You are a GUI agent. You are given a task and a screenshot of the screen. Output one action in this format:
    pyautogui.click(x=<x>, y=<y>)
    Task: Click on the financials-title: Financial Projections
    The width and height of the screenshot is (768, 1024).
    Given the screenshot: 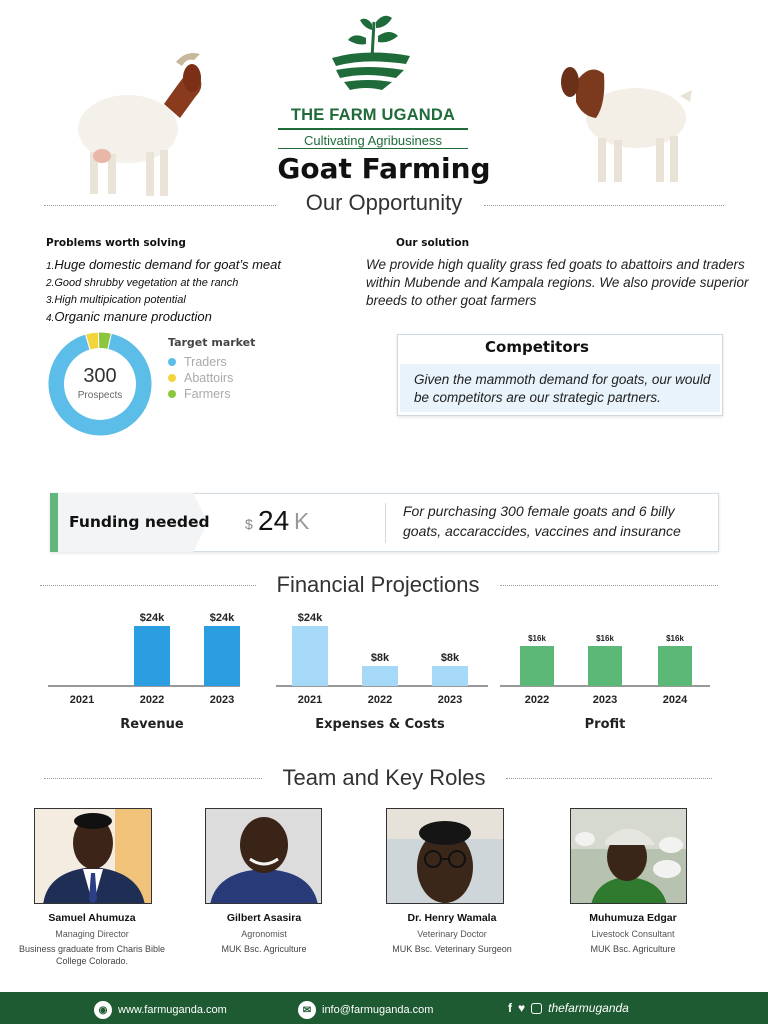 What is the action you would take?
    pyautogui.click(x=378, y=584)
    